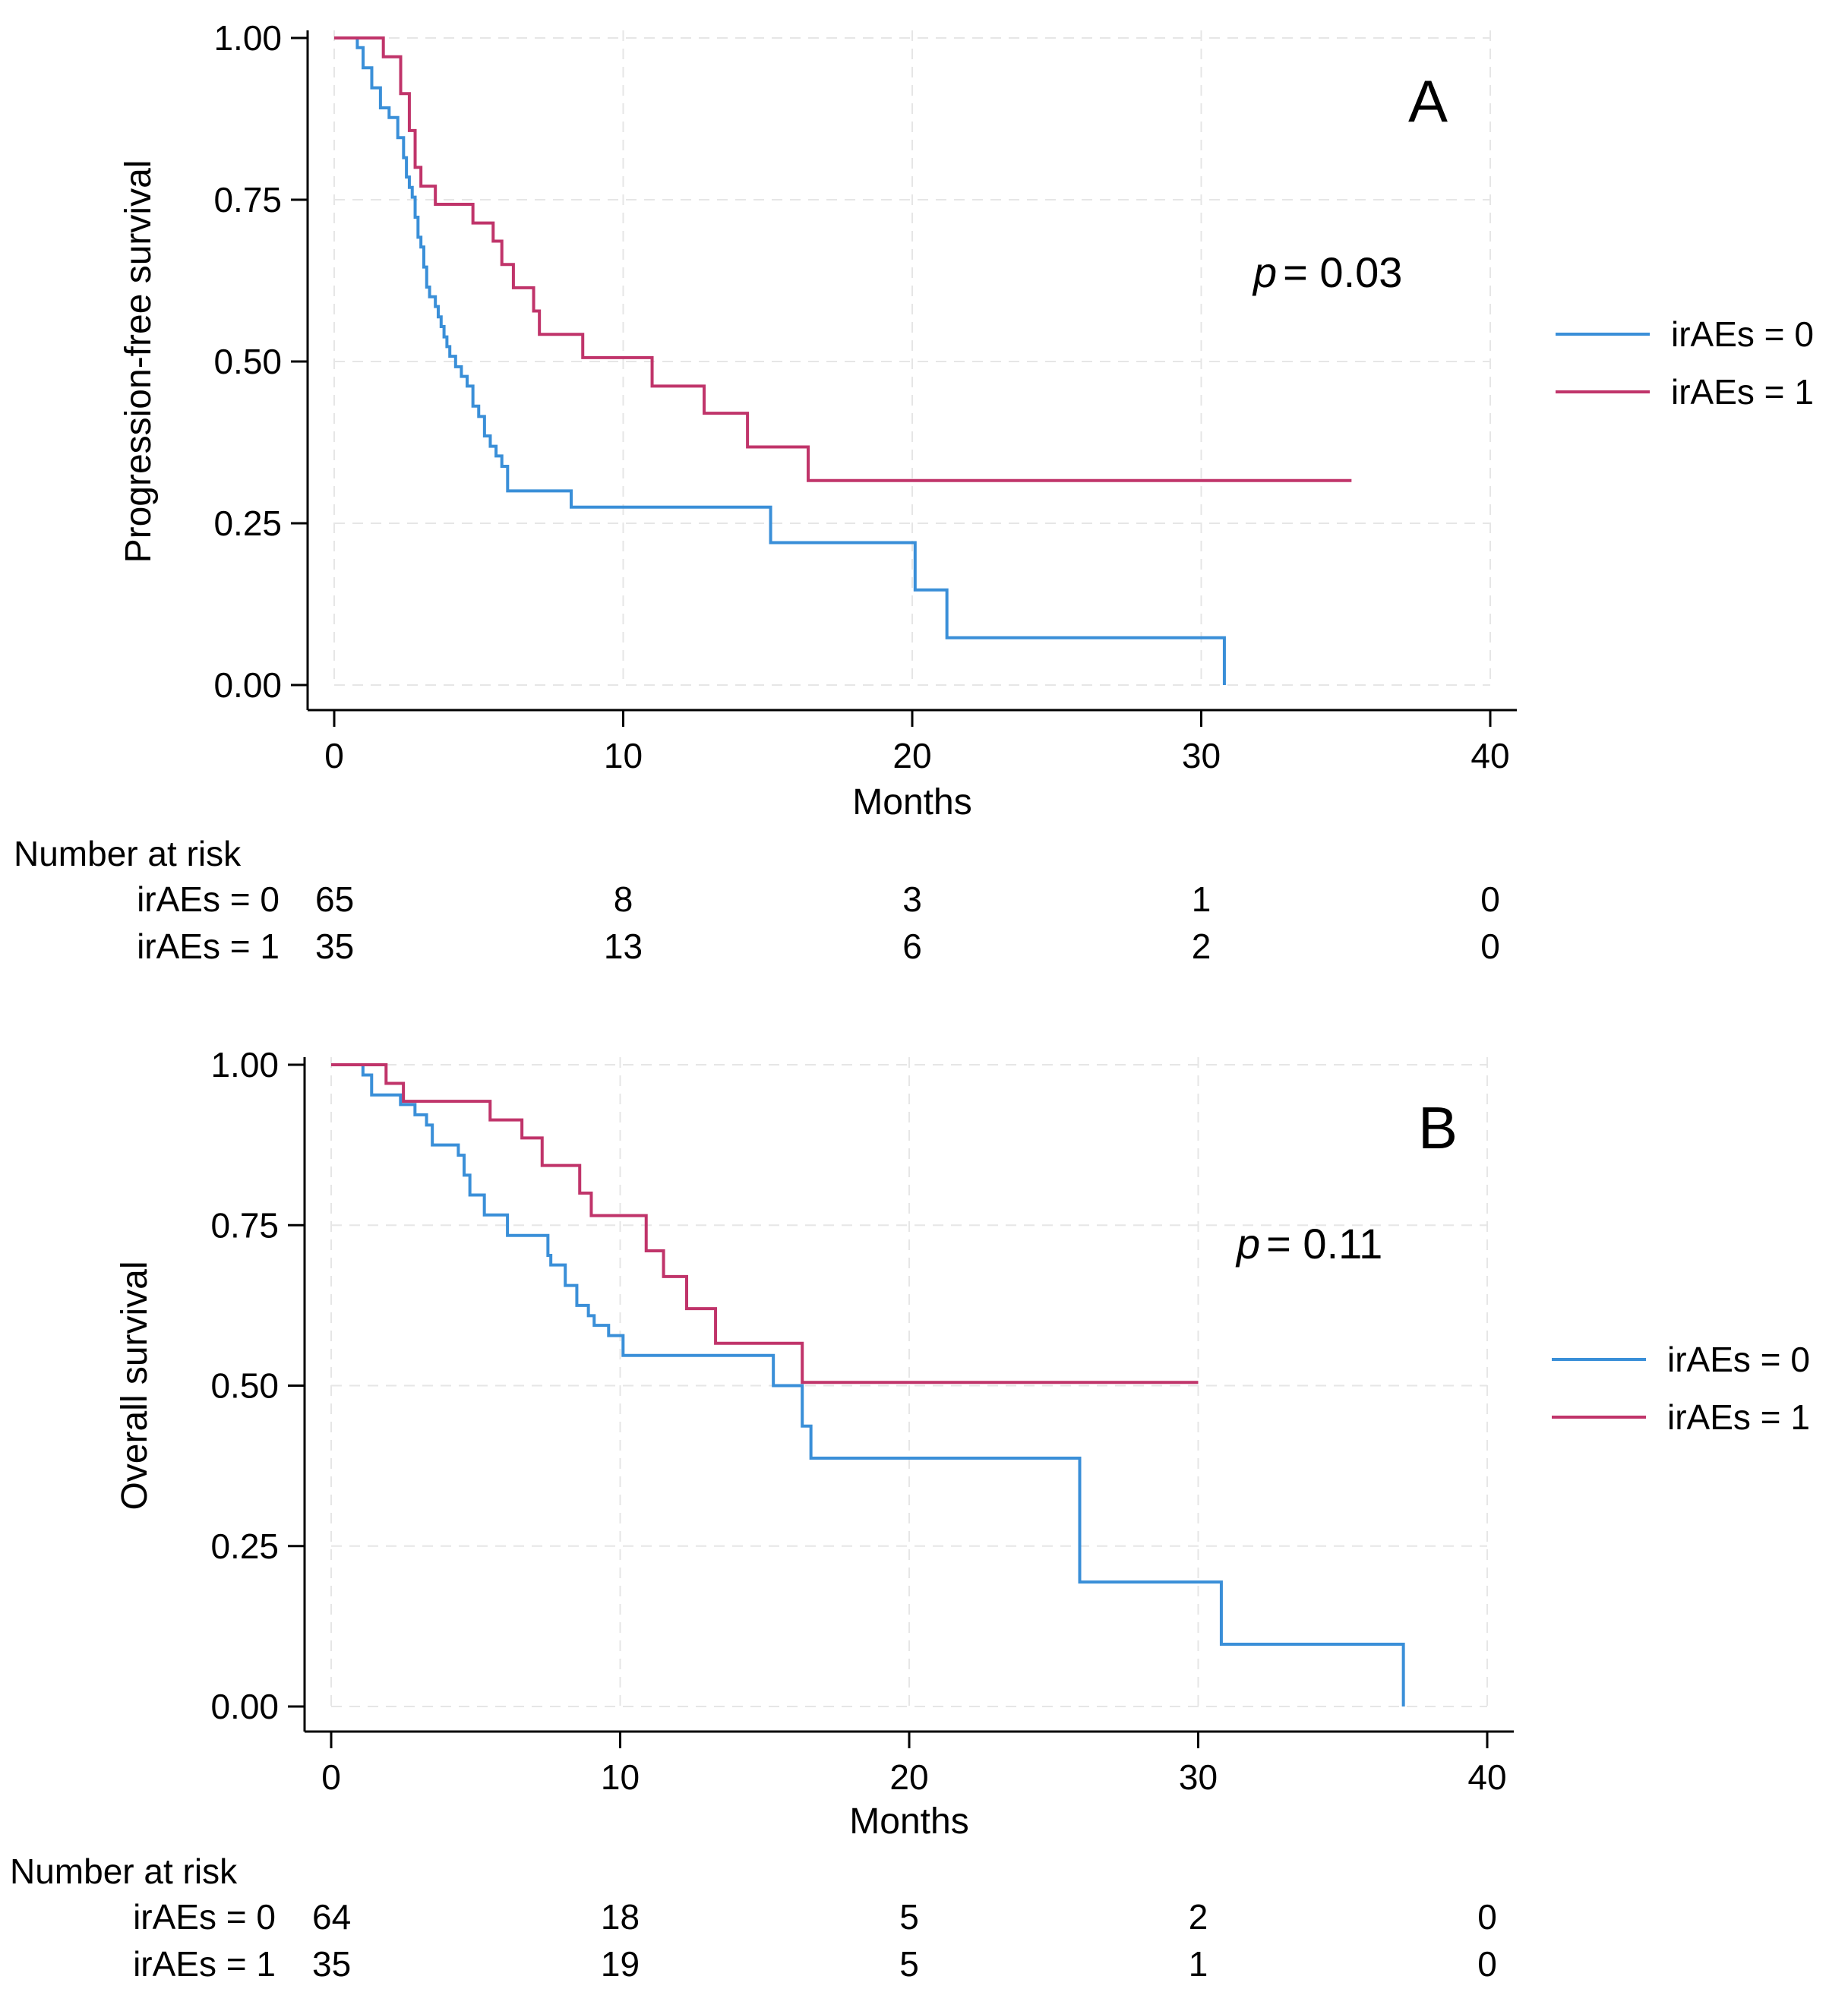 The width and height of the screenshot is (1848, 2008). What do you see at coordinates (1428, 101) in the screenshot?
I see `panel-letter: A` at bounding box center [1428, 101].